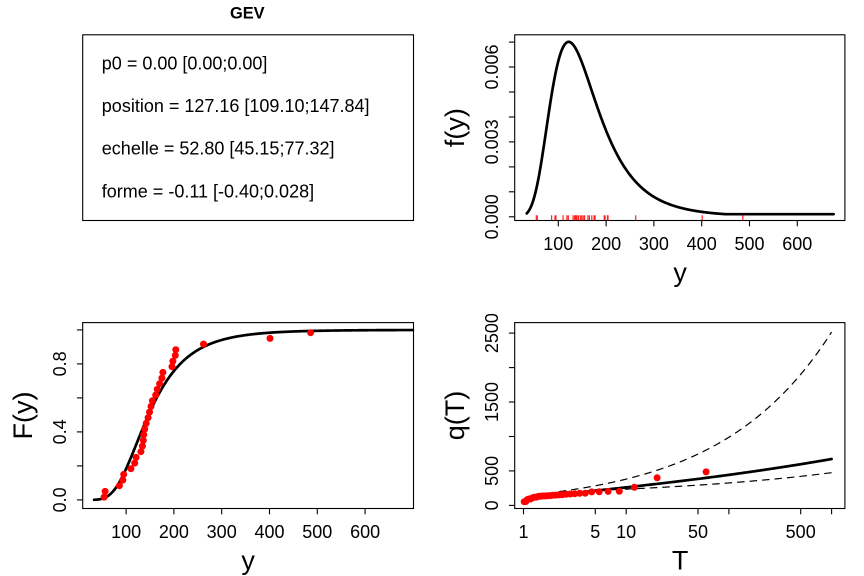 This screenshot has width=864, height=576. Describe the element at coordinates (247, 14) in the screenshot. I see `svg-text: GEV` at that location.